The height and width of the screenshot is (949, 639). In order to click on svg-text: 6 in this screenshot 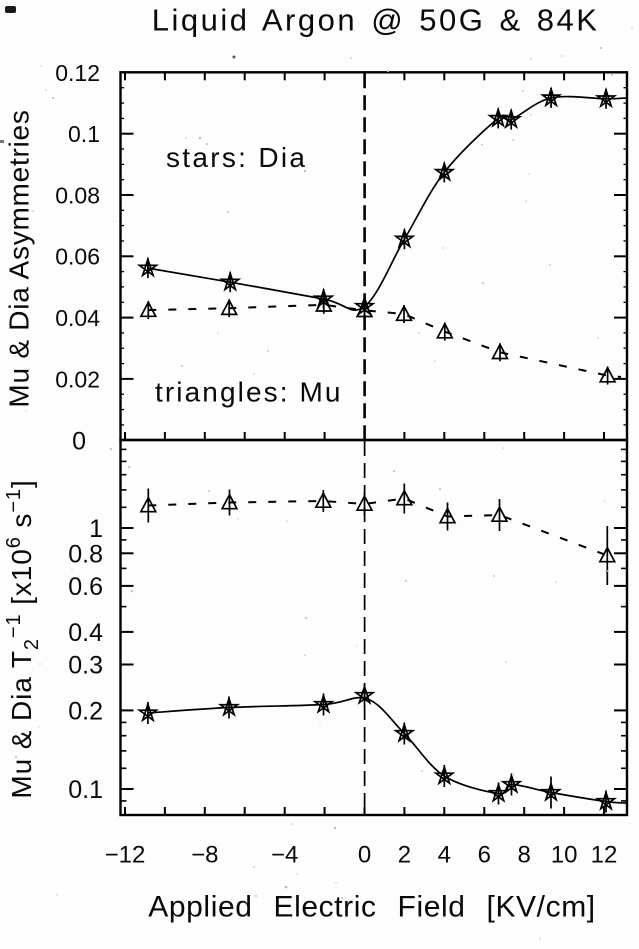, I will do `click(484, 855)`.